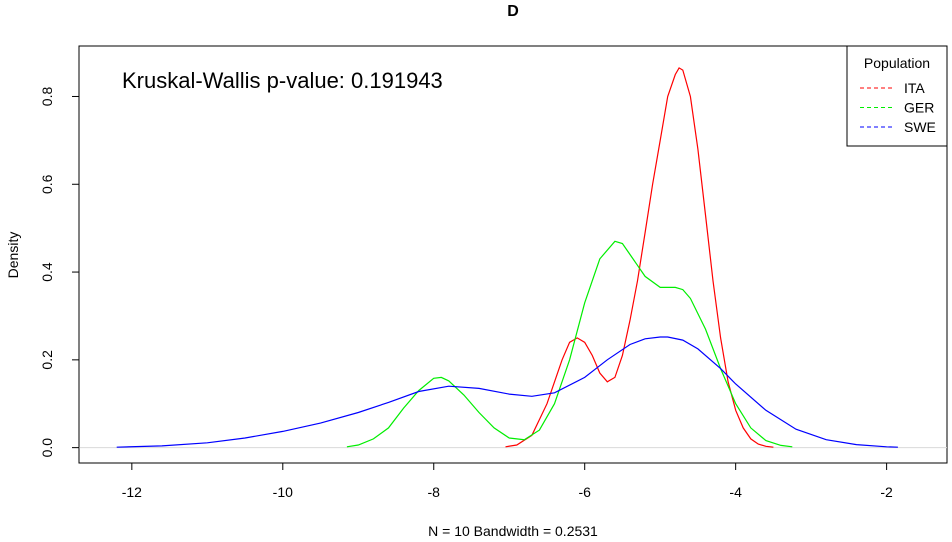 The height and width of the screenshot is (542, 952). Describe the element at coordinates (282, 80) in the screenshot. I see `kruskal-wallis-annotation: Kruskal-Wallis p-value: 0.191943` at that location.